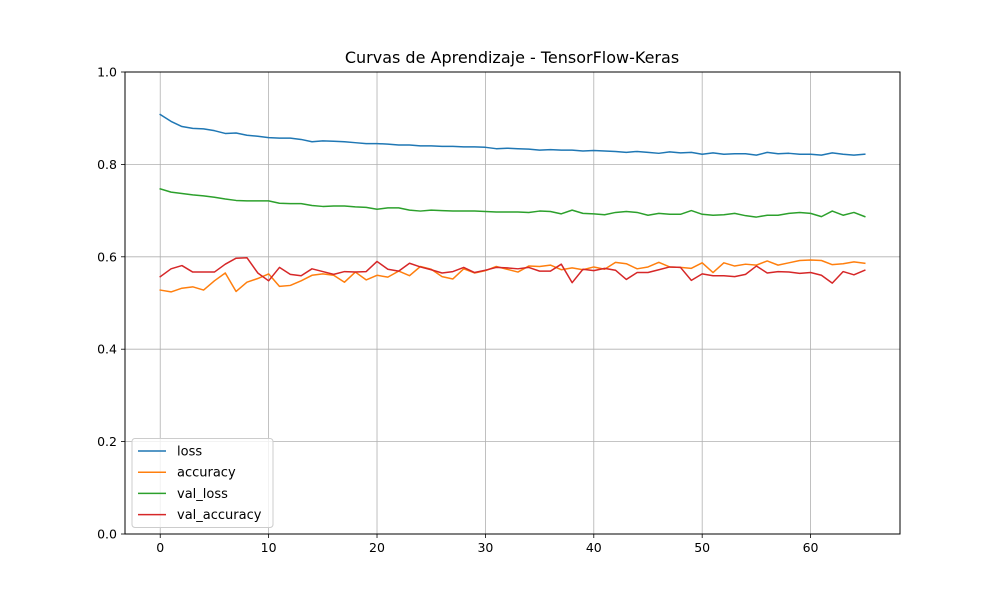 The height and width of the screenshot is (600, 1000). Describe the element at coordinates (702, 547) in the screenshot. I see `x-tick-label: 50` at that location.